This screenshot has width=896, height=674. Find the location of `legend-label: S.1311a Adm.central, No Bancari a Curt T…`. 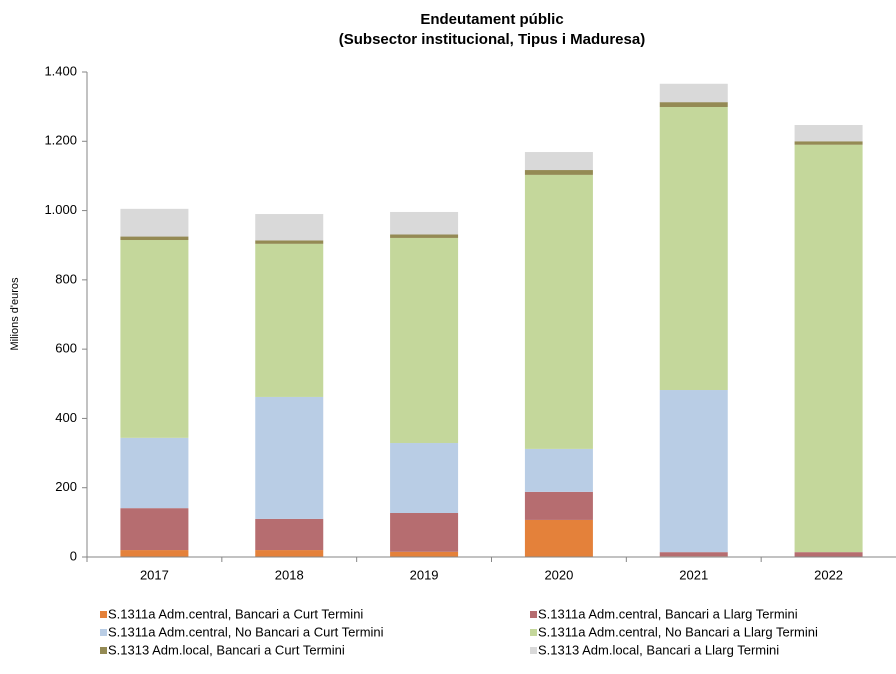

legend-label: S.1311a Adm.central, No Bancari a Curt T… is located at coordinates (246, 631).